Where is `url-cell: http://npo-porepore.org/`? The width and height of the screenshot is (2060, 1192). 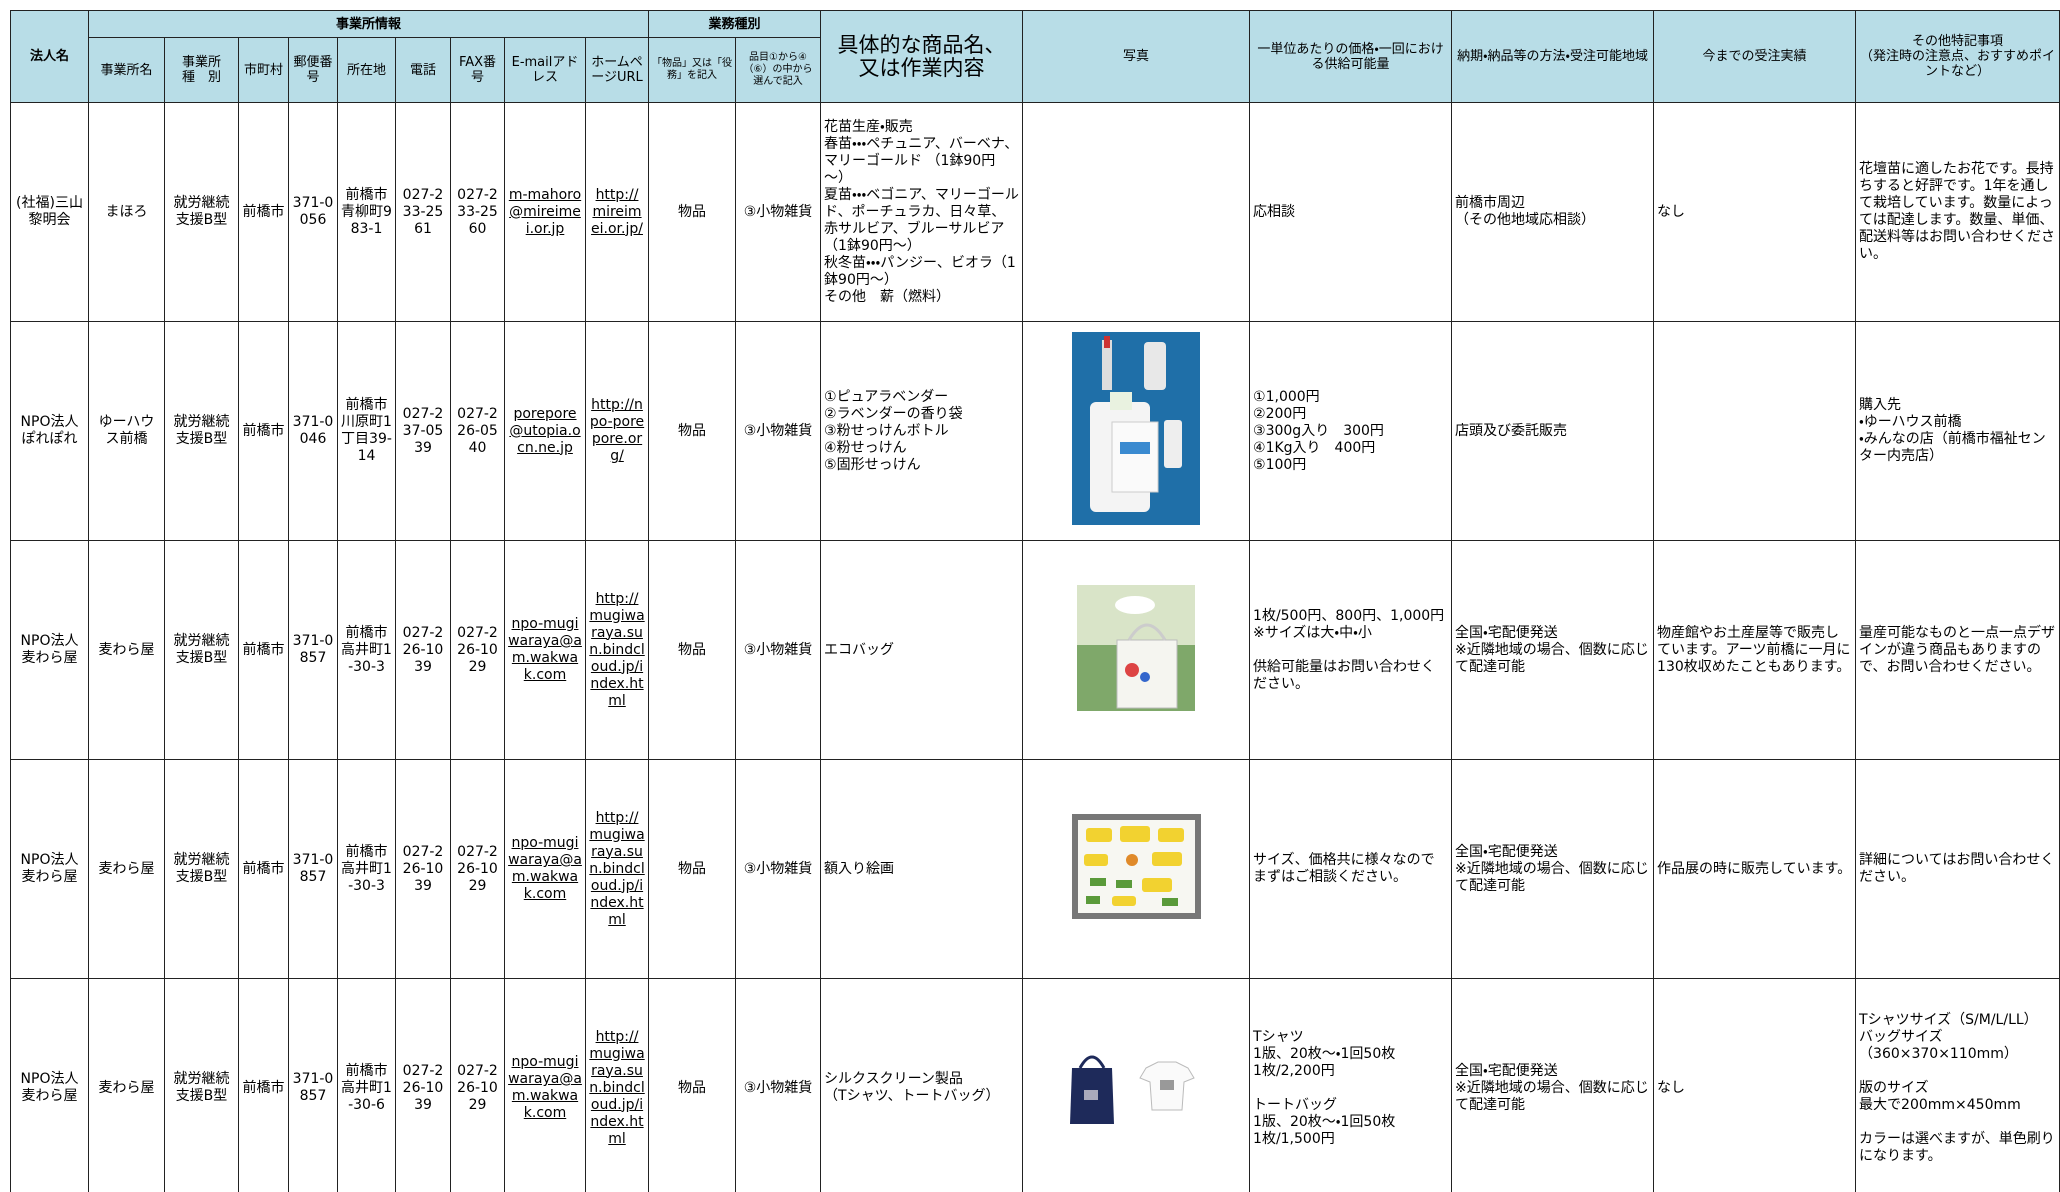
url-cell: http://npo-porepore.org/ is located at coordinates (617, 431).